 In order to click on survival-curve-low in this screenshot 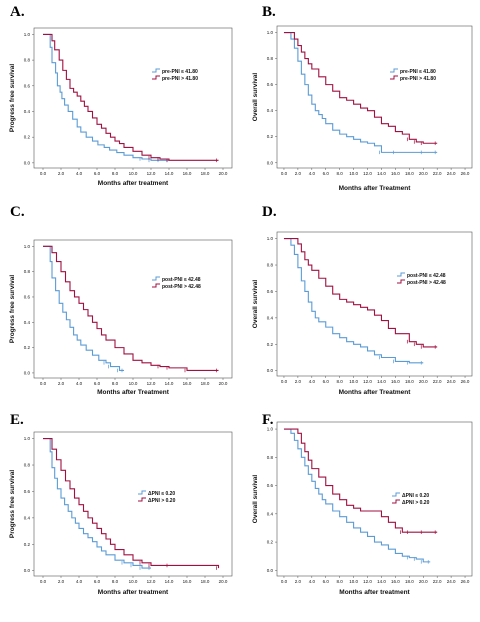, I will do `click(360, 92)`.